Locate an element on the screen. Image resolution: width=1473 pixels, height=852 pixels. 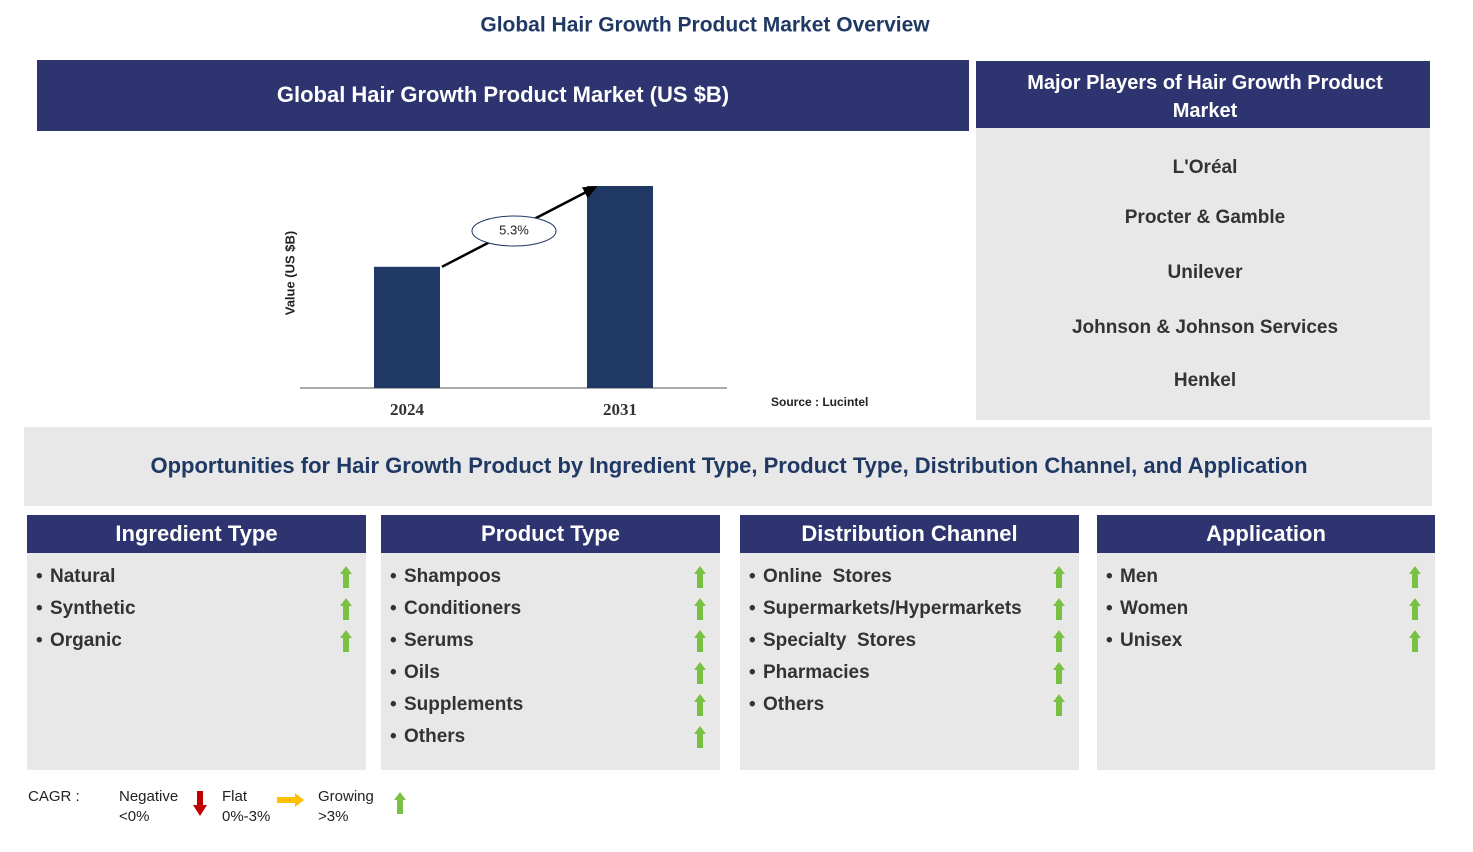
player-name: Unilever is located at coordinates (1206, 272).